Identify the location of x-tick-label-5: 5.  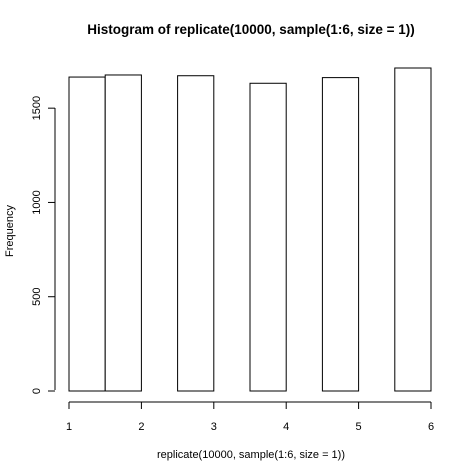
(359, 427).